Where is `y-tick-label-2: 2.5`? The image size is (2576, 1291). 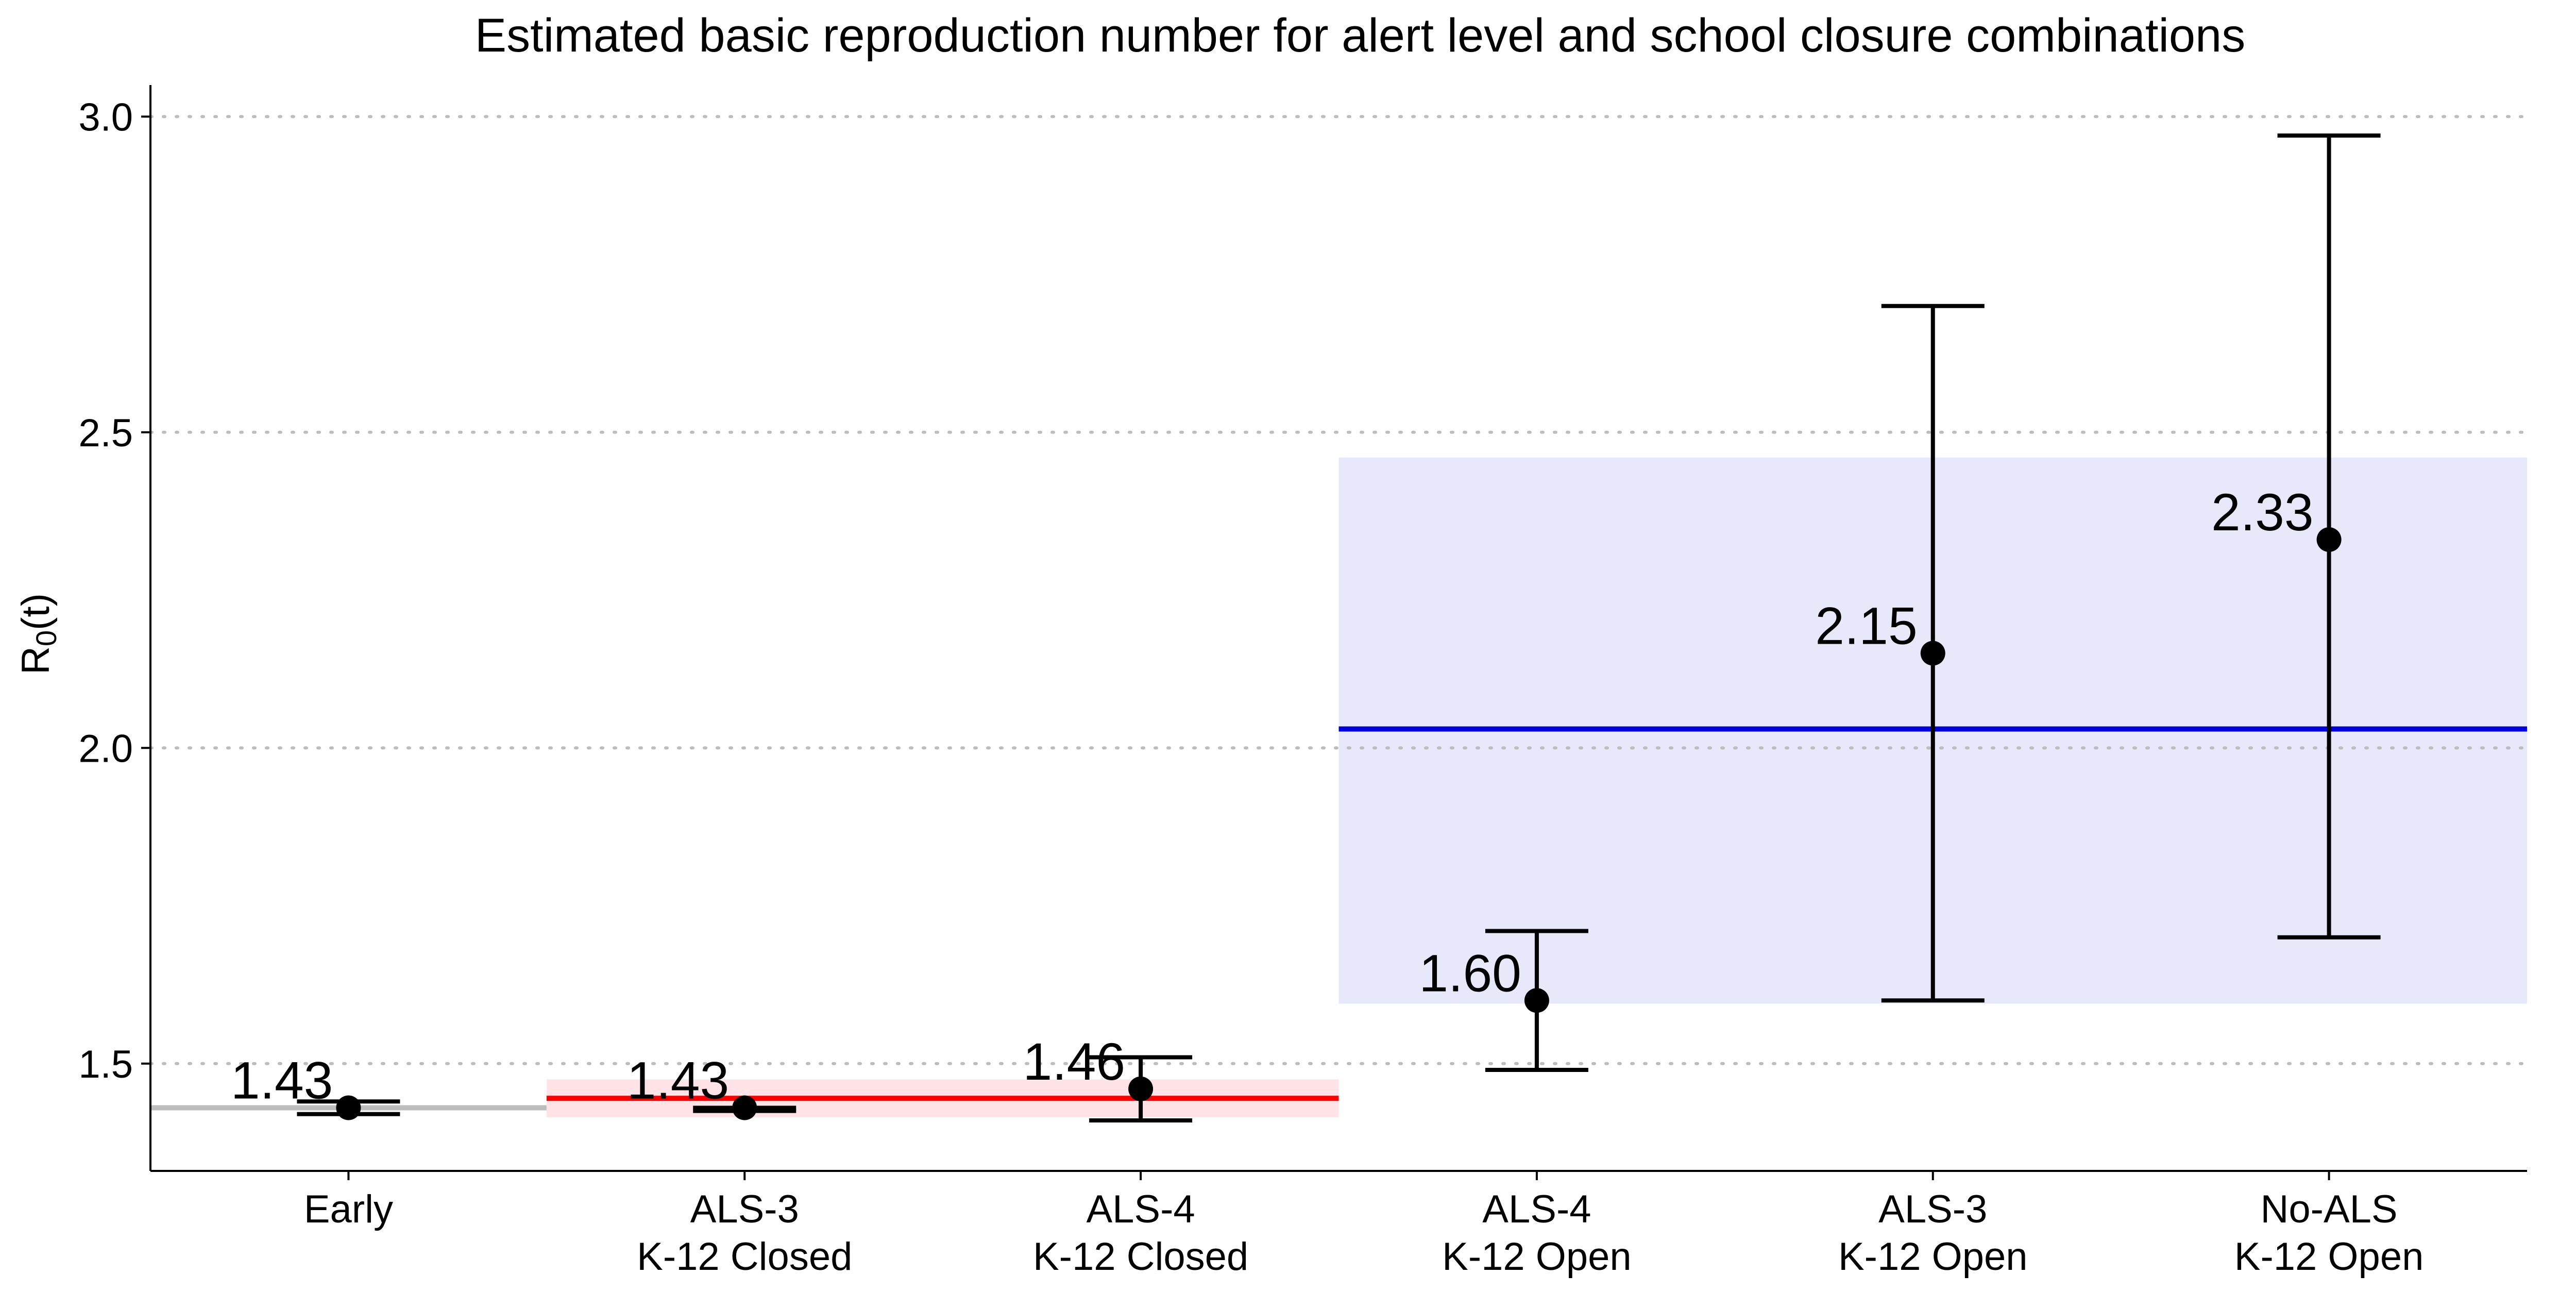 y-tick-label-2: 2.5 is located at coordinates (105, 433).